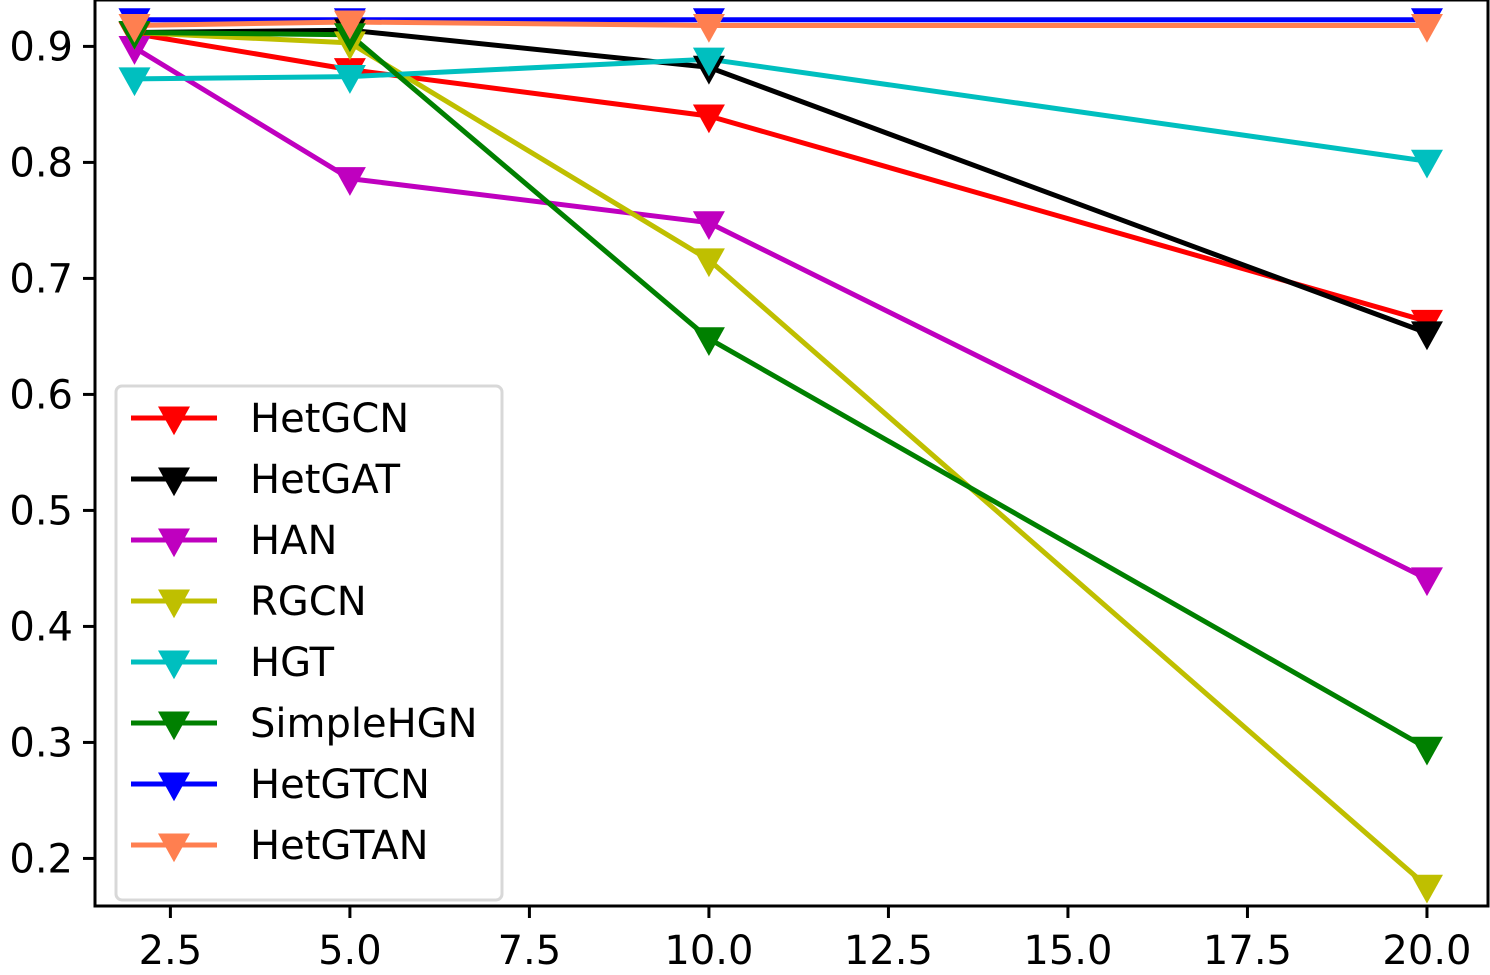 Image resolution: width=1490 pixels, height=975 pixels. I want to click on legend-label-1: HetGAT, so click(325, 480).